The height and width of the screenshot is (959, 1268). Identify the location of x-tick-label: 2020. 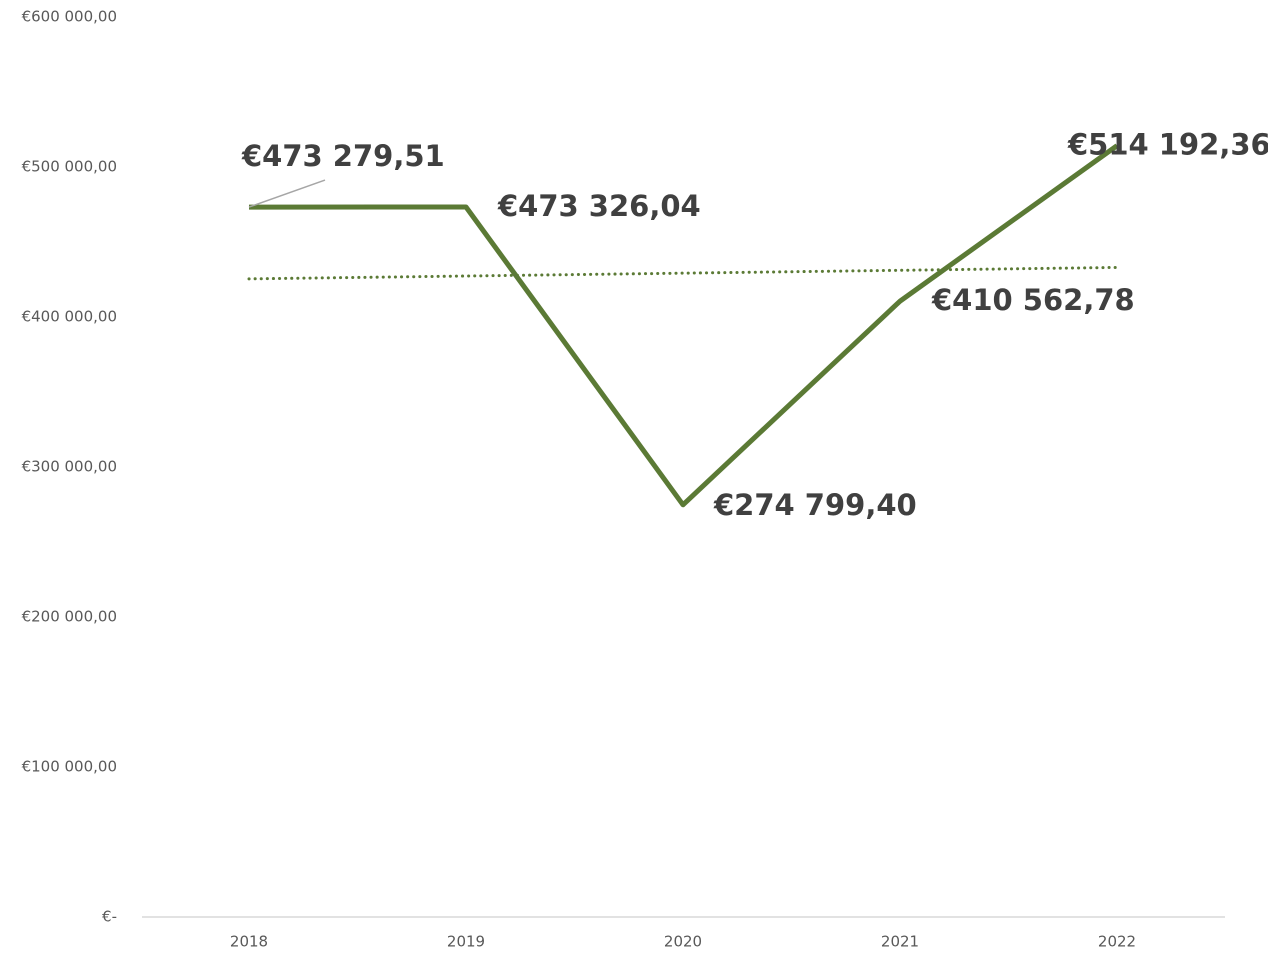
(683, 942).